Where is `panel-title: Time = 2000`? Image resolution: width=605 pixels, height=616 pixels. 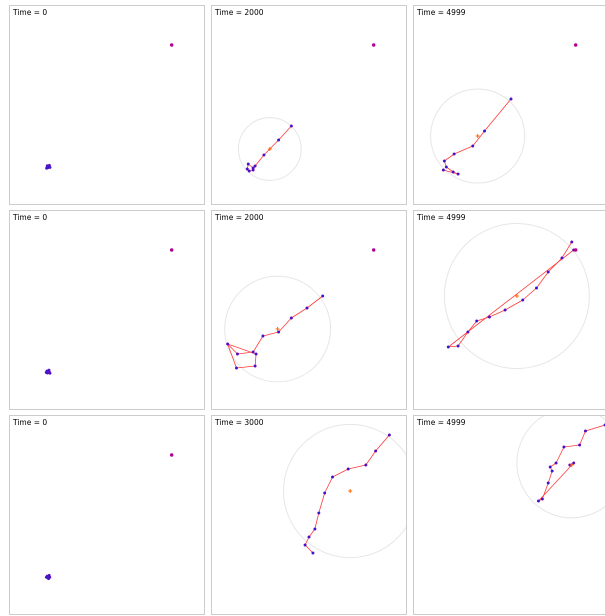 panel-title: Time = 2000 is located at coordinates (239, 12).